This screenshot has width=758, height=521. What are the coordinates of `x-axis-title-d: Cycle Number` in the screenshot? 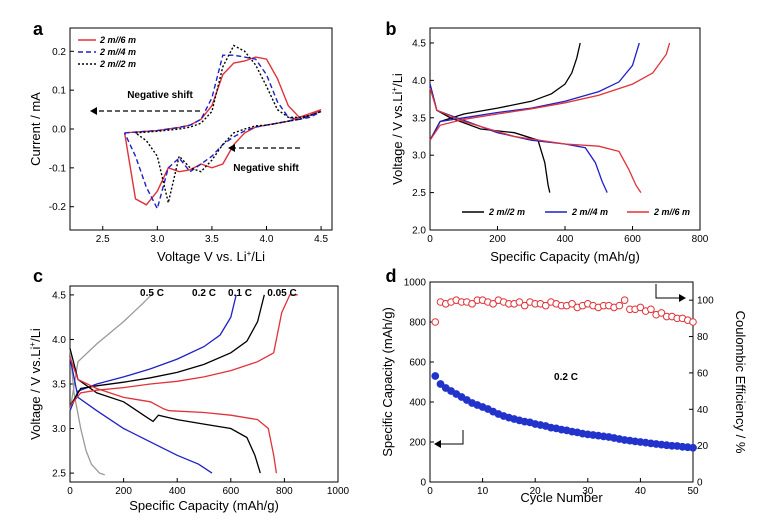 It's located at (561, 497).